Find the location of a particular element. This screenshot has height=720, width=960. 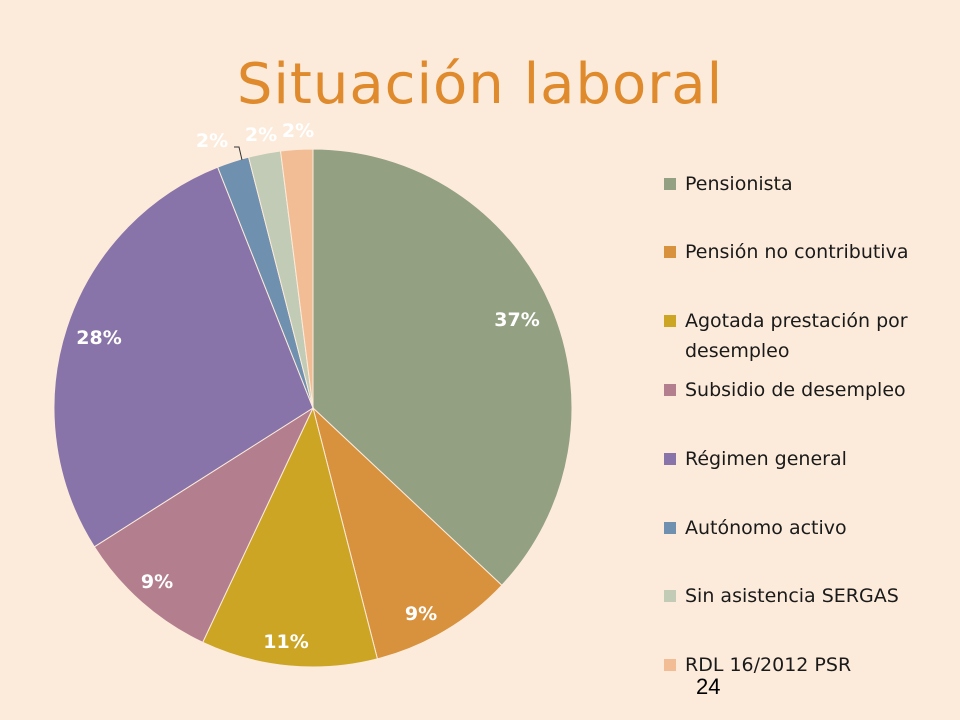

legend-label-line: Autónomo activo is located at coordinates (766, 528).